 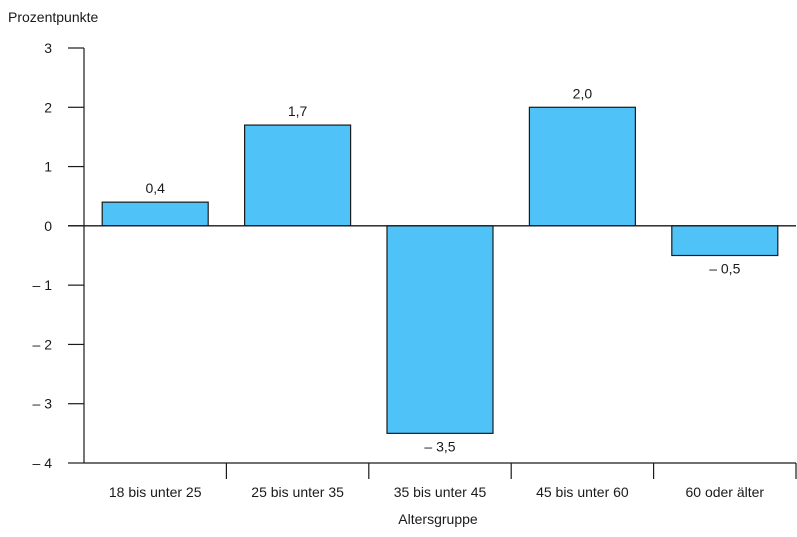 I want to click on bar-value-label: 1,7, so click(x=298, y=111).